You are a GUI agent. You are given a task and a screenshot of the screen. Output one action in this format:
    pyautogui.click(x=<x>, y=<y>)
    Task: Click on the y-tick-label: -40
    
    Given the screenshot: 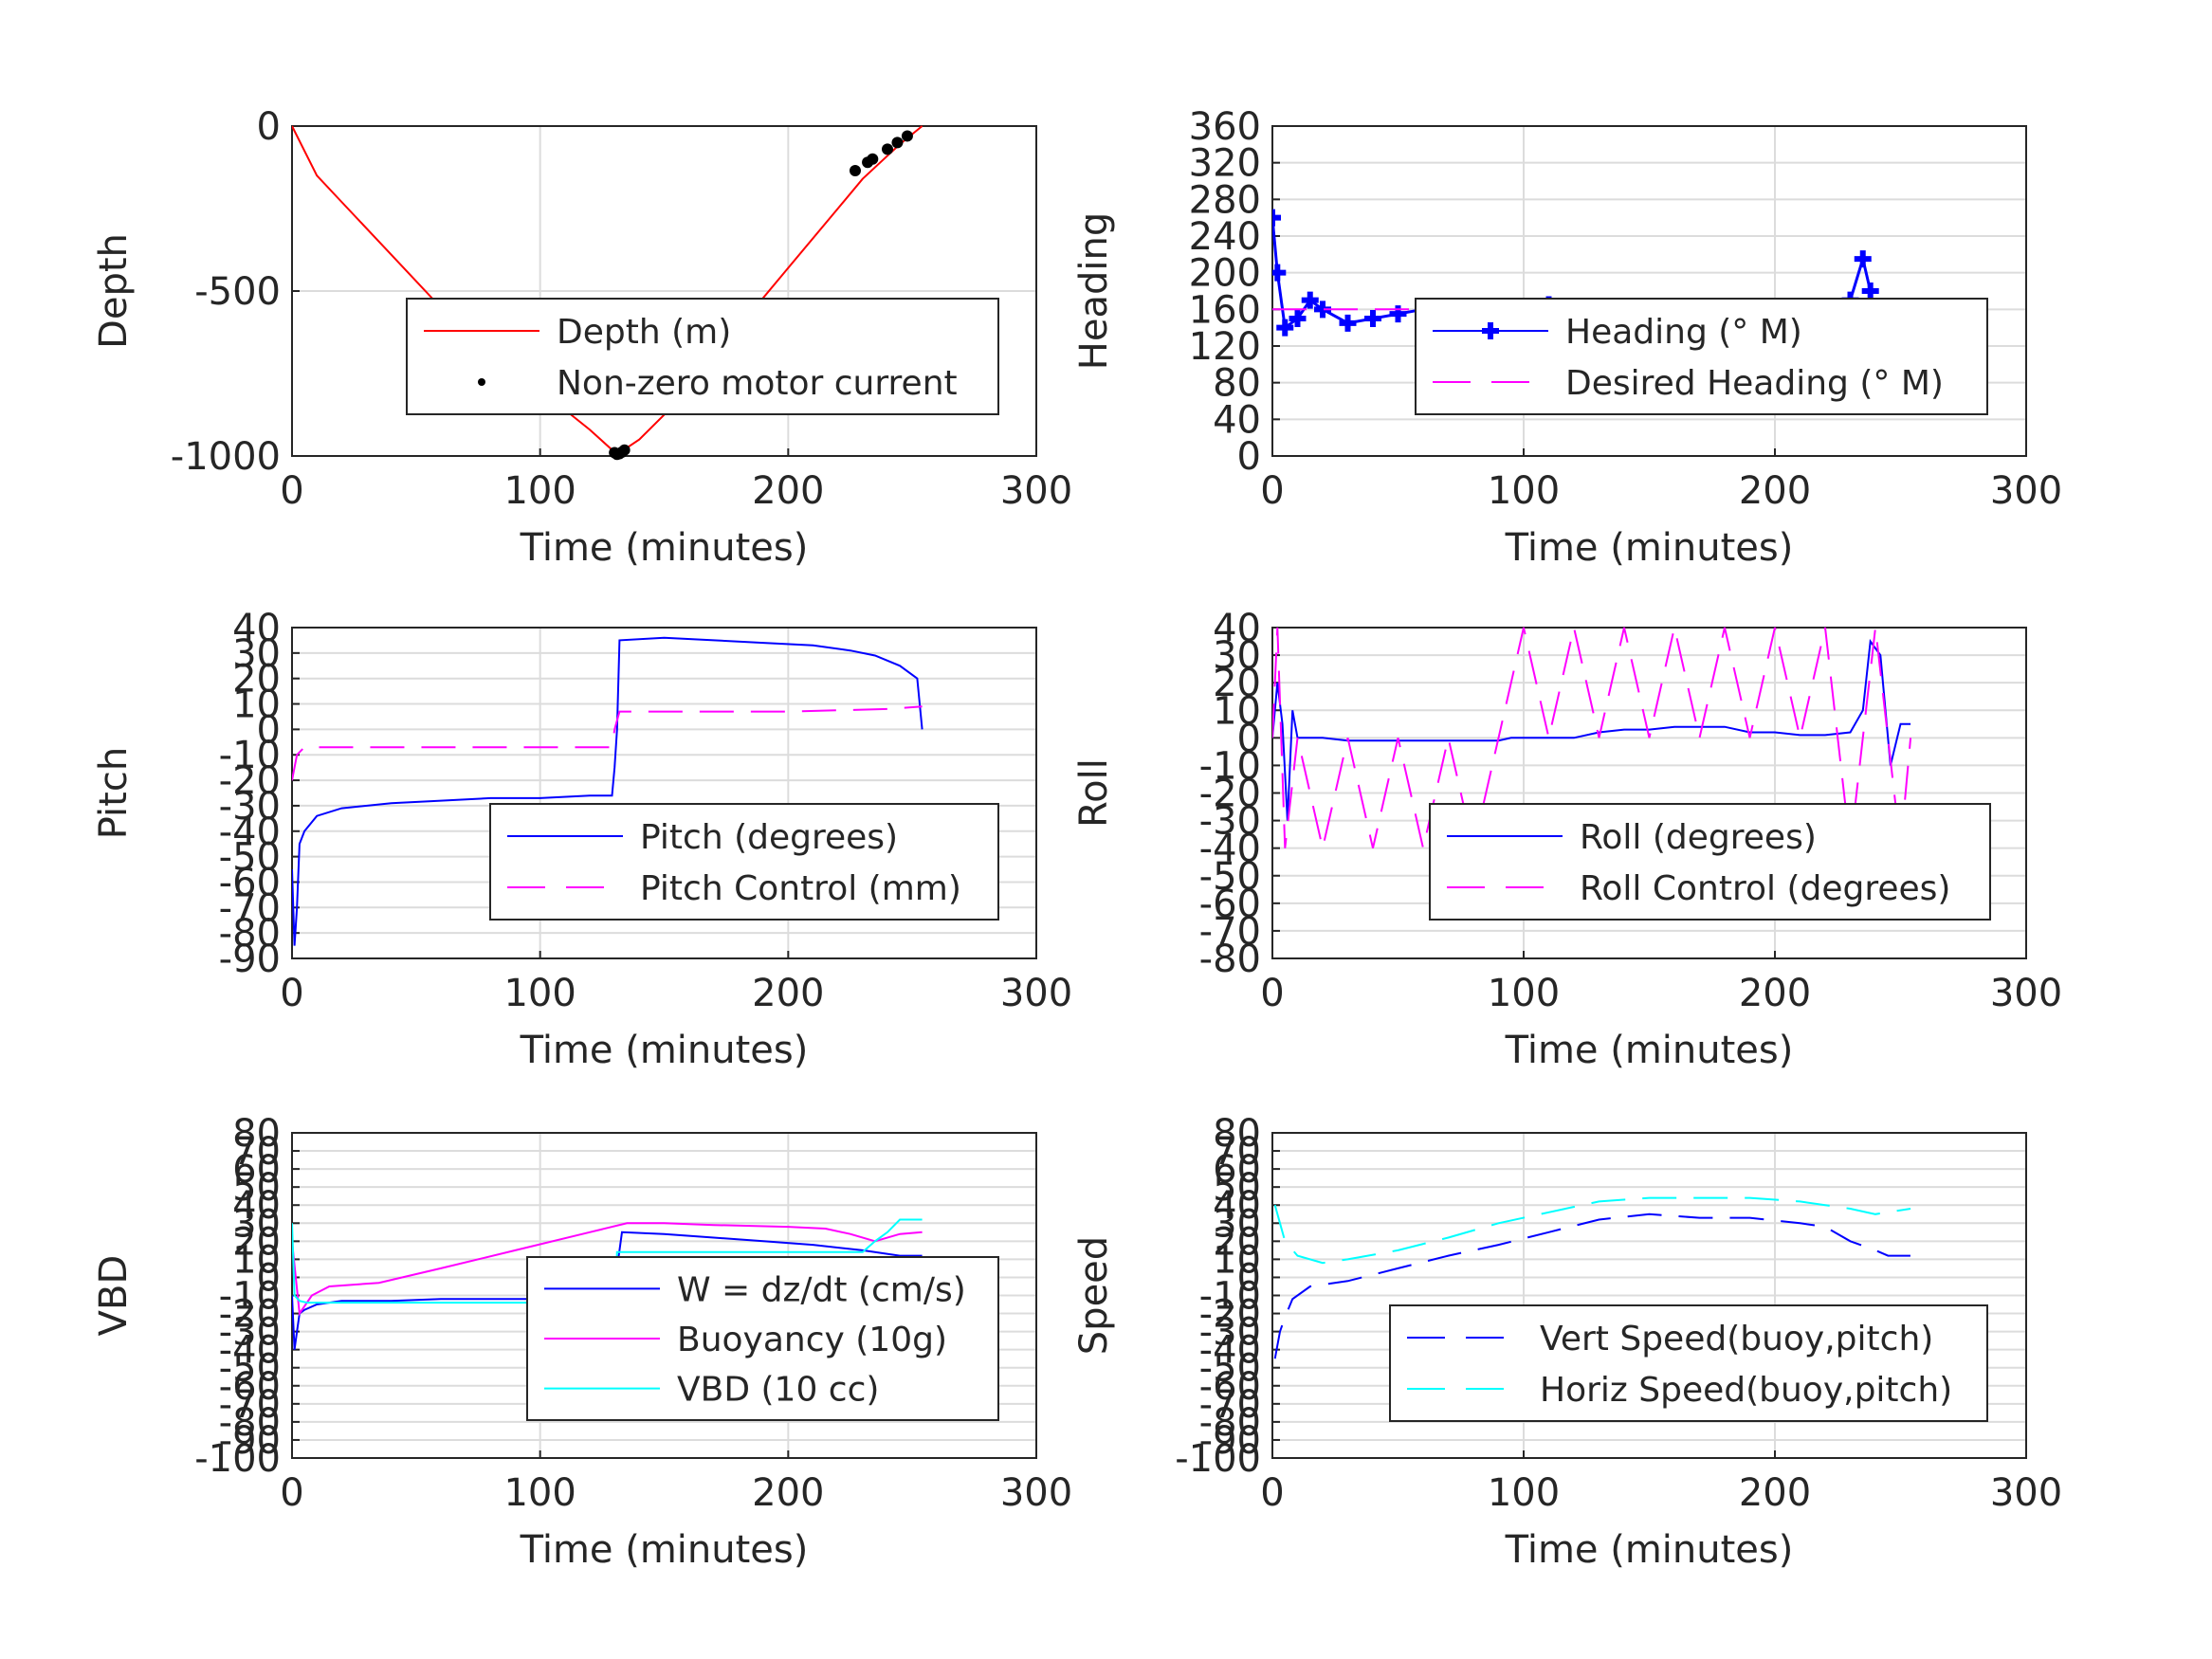 What is the action you would take?
    pyautogui.click(x=1230, y=849)
    